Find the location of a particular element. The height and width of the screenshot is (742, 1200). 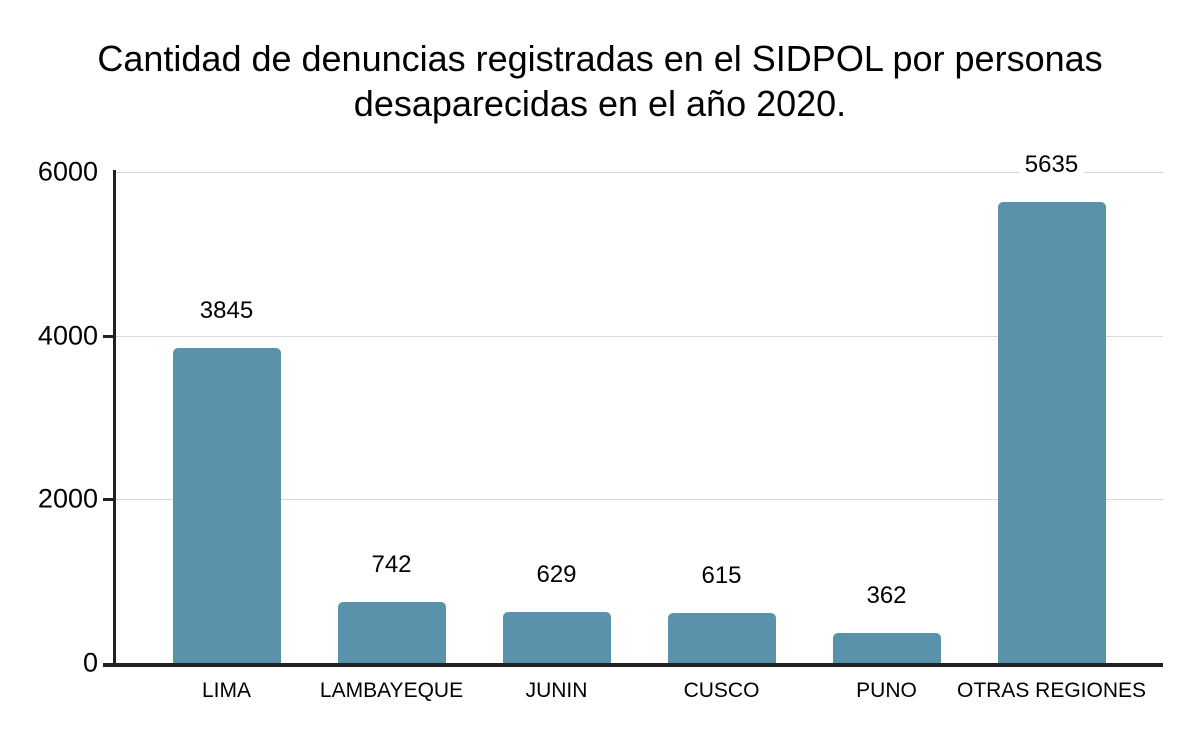

x-category-label: CUSCO is located at coordinates (721, 690).